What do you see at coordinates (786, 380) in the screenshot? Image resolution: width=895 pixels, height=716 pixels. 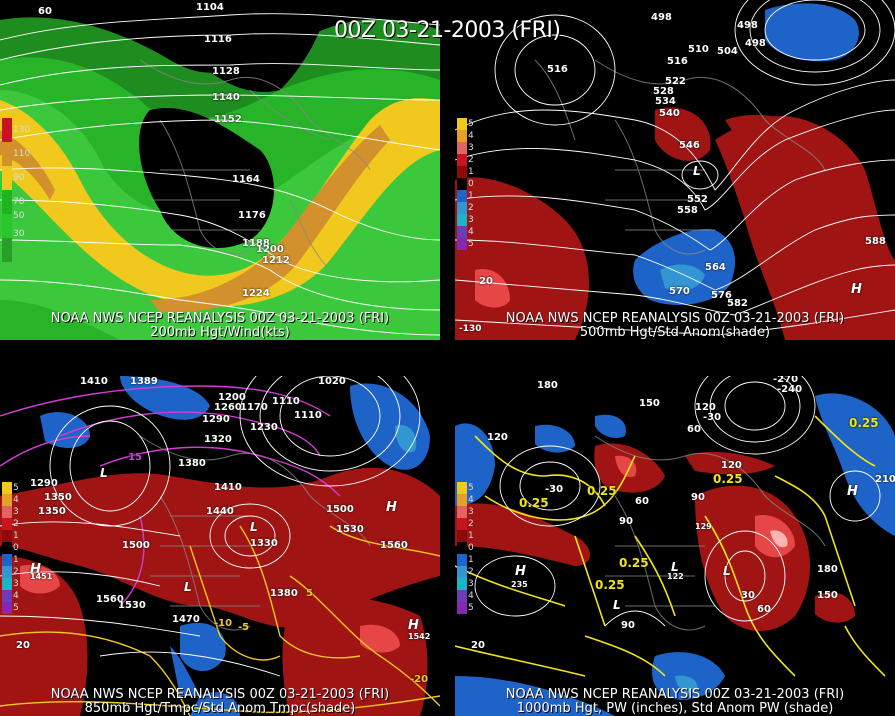 I see `contour-label: -270` at bounding box center [786, 380].